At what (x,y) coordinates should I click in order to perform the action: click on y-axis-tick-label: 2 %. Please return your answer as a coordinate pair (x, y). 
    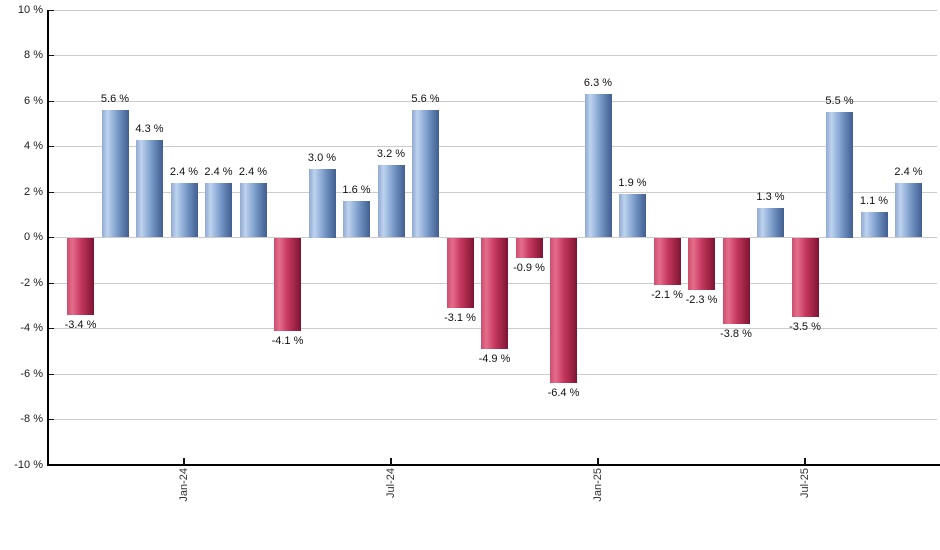
    Looking at the image, I should click on (33, 191).